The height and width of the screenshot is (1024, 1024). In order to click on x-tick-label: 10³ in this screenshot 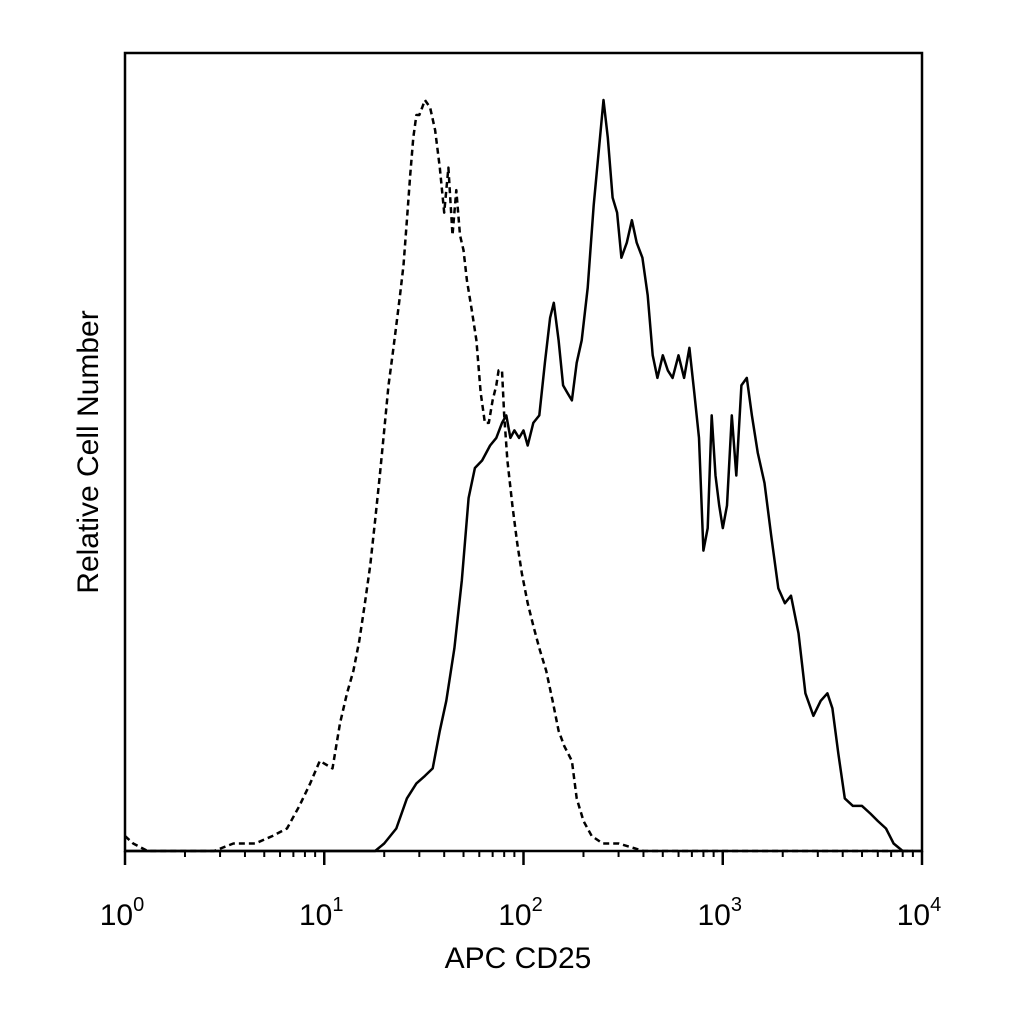, I will do `click(720, 913)`.